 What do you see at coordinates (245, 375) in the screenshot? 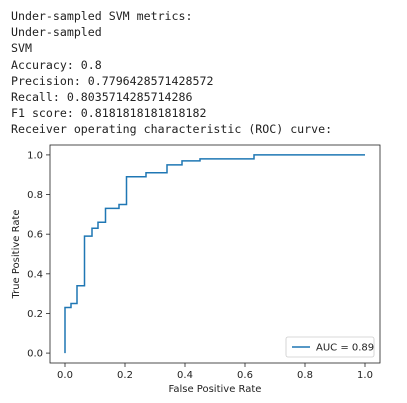
I see `x-tick-label: 0.6` at bounding box center [245, 375].